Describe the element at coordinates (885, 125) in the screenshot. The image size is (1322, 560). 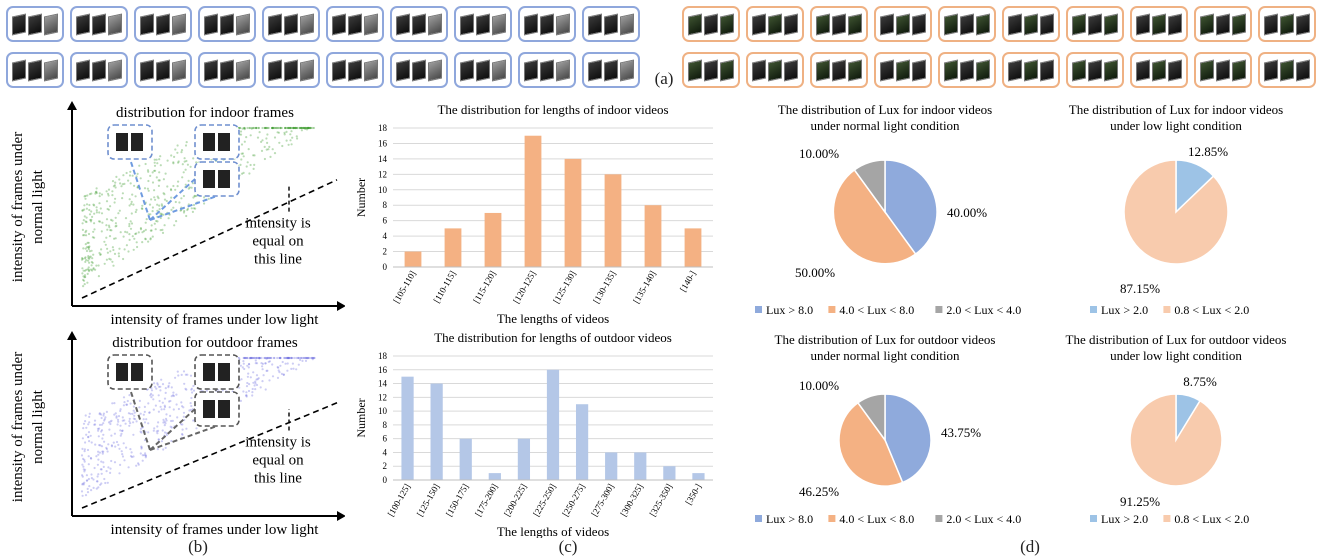
I see `chart-title-line2: under normal light condition` at that location.